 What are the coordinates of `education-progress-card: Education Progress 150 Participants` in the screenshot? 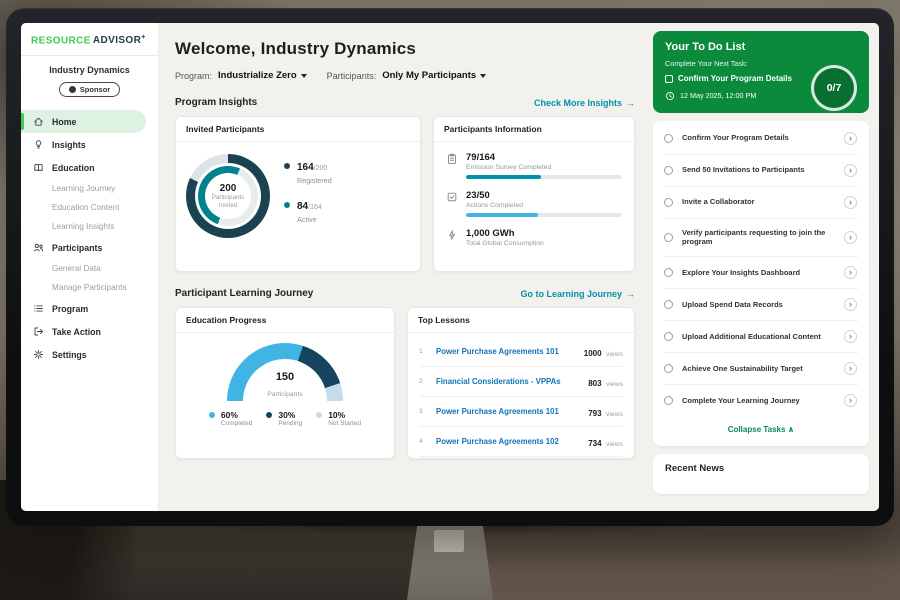 It's located at (285, 383).